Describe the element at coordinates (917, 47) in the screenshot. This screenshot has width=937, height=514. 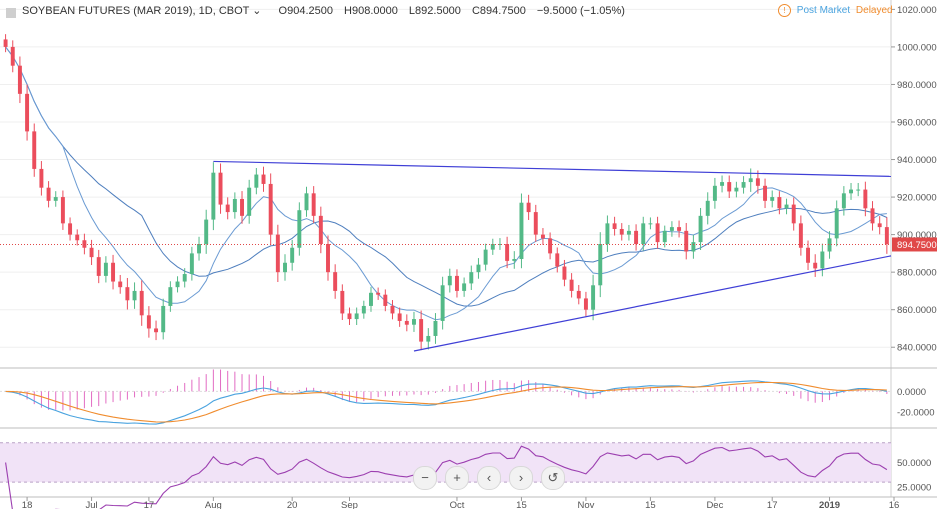
I see `price-tick-label: 1000.0000` at that location.